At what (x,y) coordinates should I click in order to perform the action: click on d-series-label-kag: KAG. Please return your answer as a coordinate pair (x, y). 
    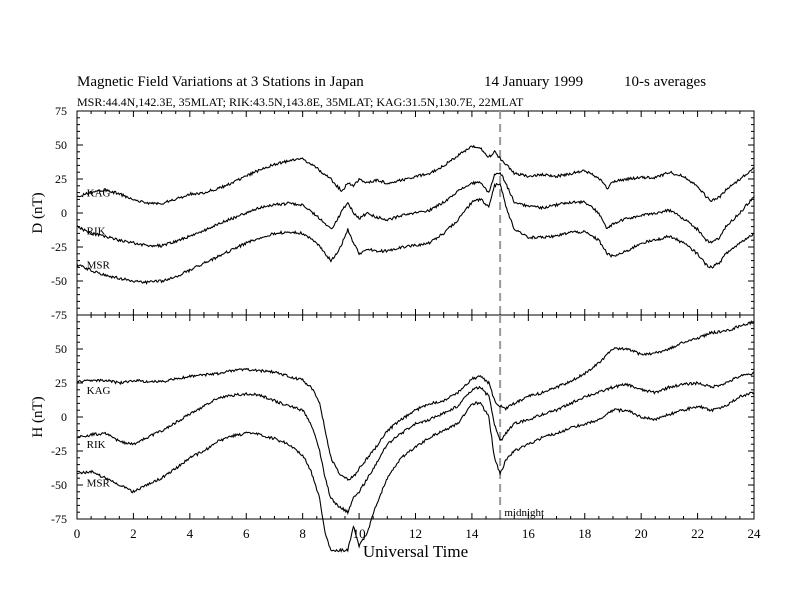
    Looking at the image, I should click on (99, 194).